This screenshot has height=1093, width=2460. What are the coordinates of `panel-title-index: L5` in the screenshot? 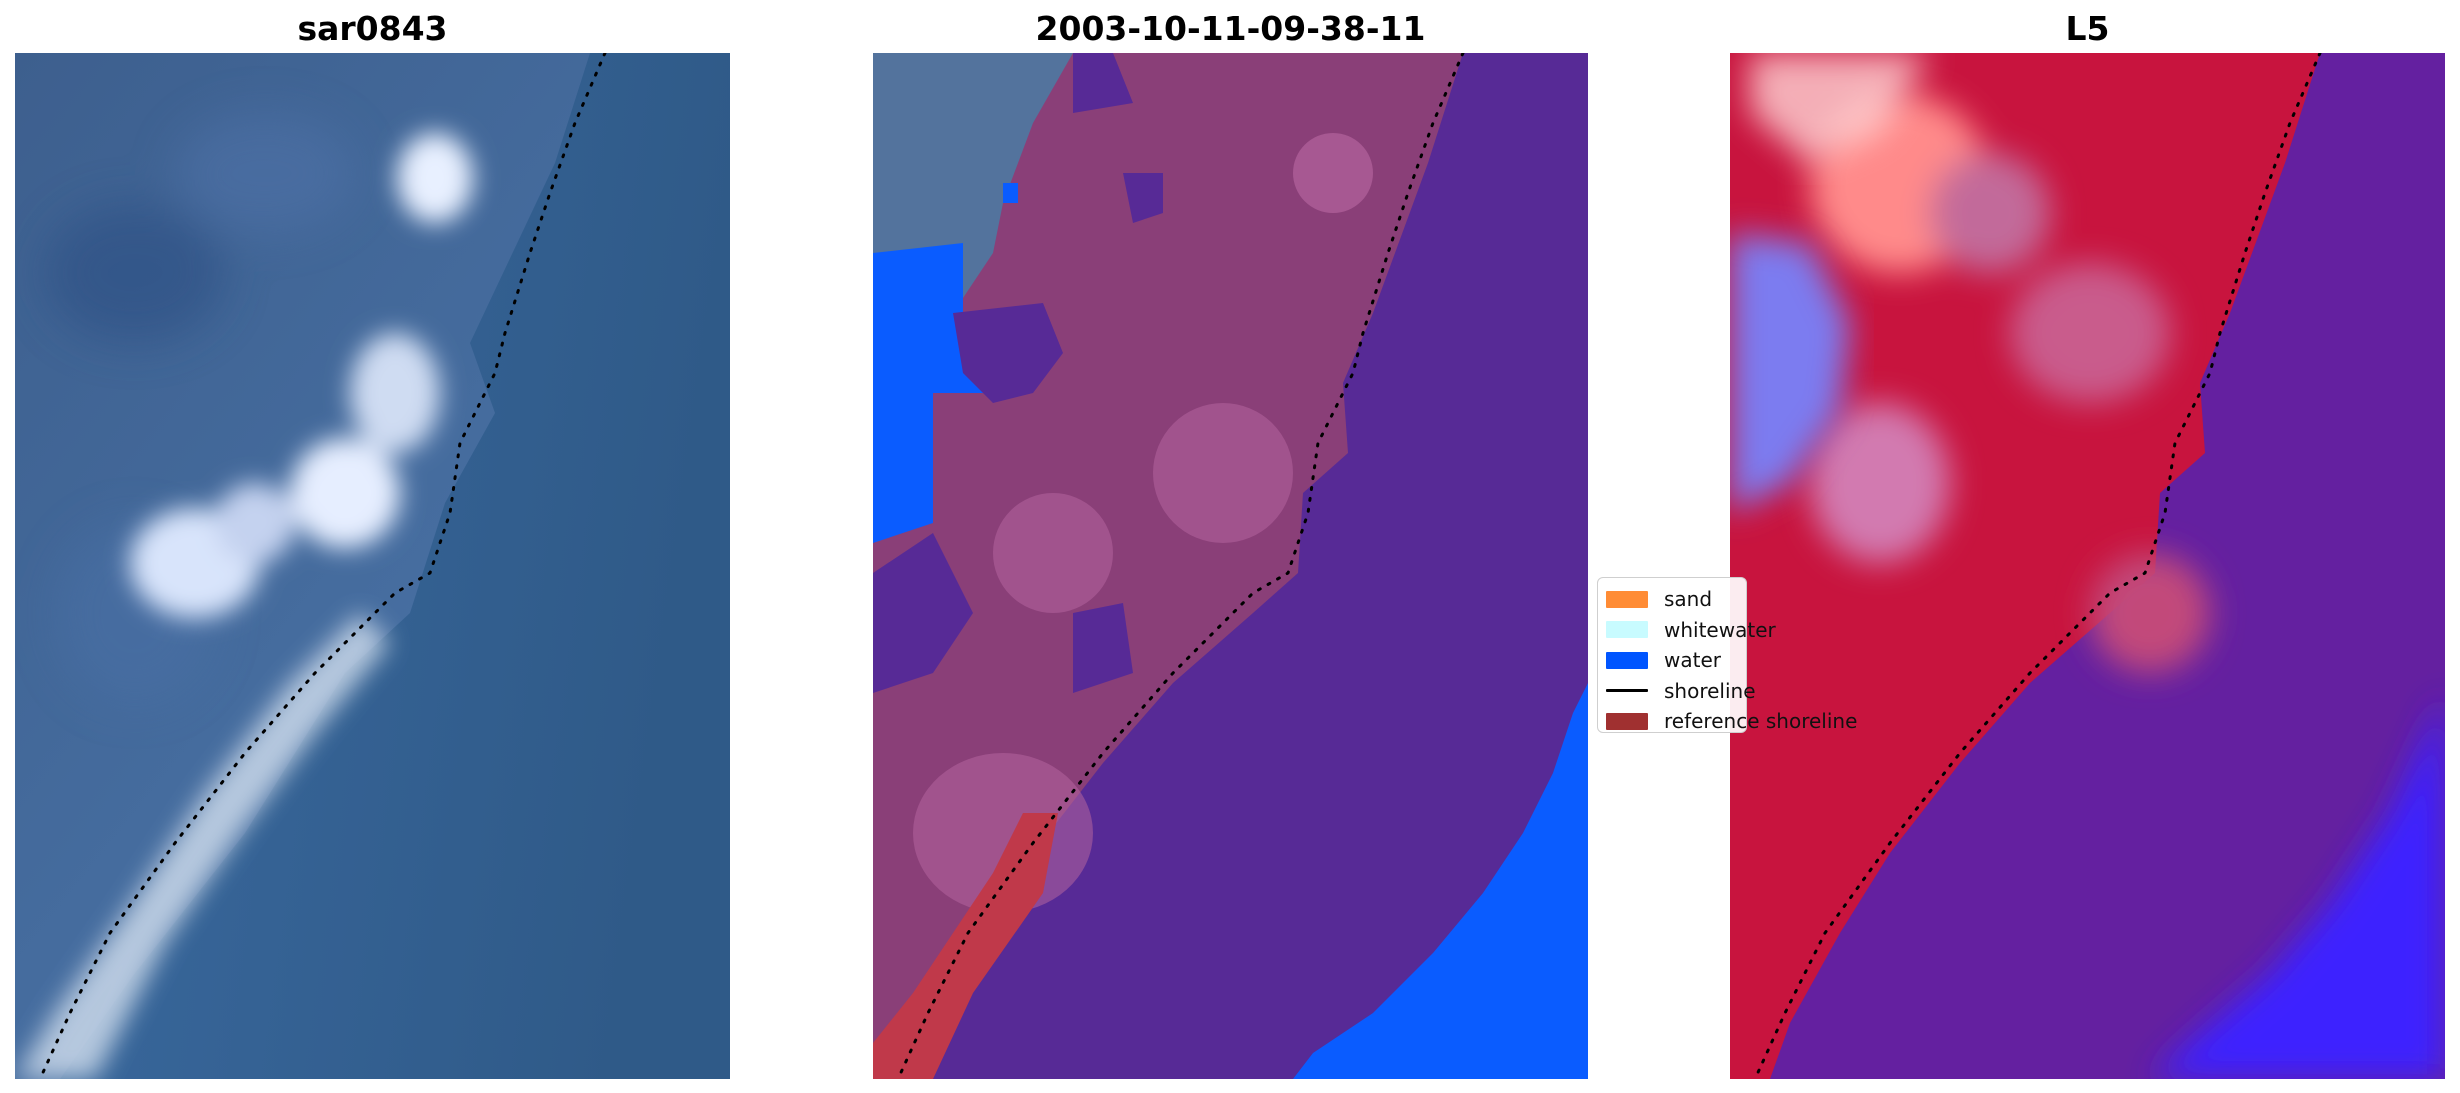 It's located at (2087, 28).